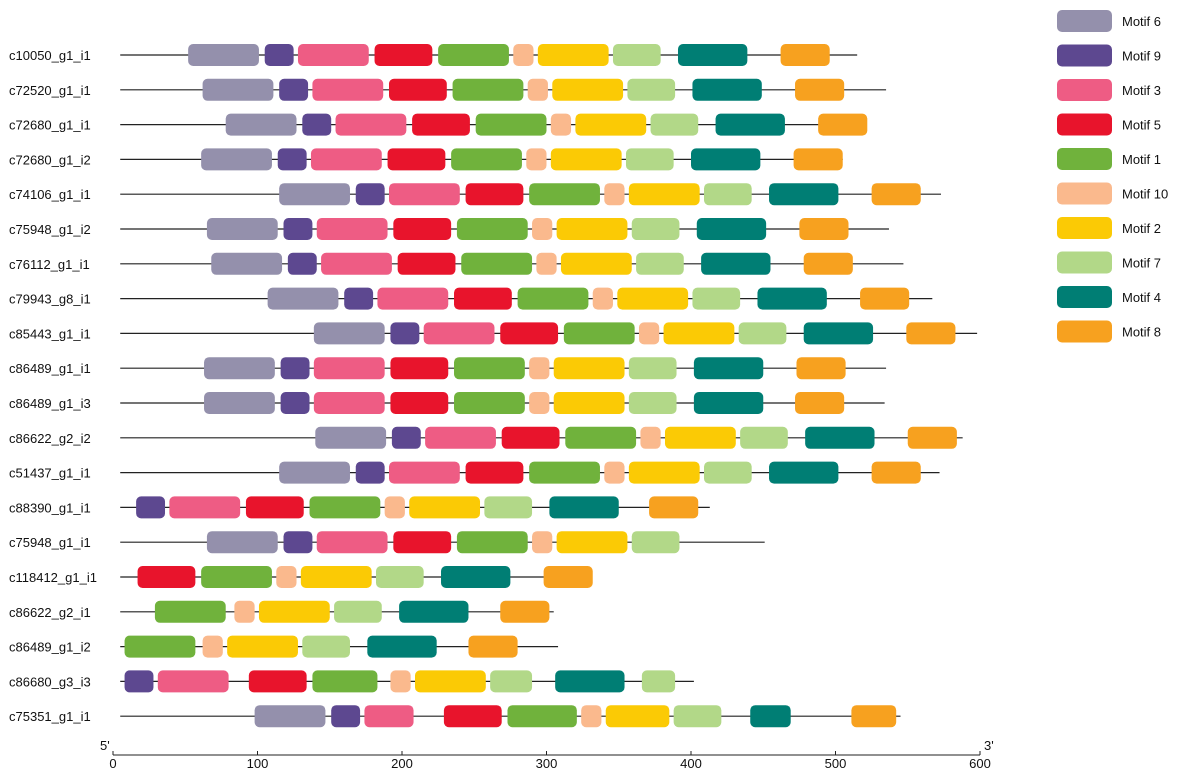 This screenshot has width=1181, height=774. Describe the element at coordinates (1109, 90) in the screenshot. I see `legend-item: Motif 3` at that location.